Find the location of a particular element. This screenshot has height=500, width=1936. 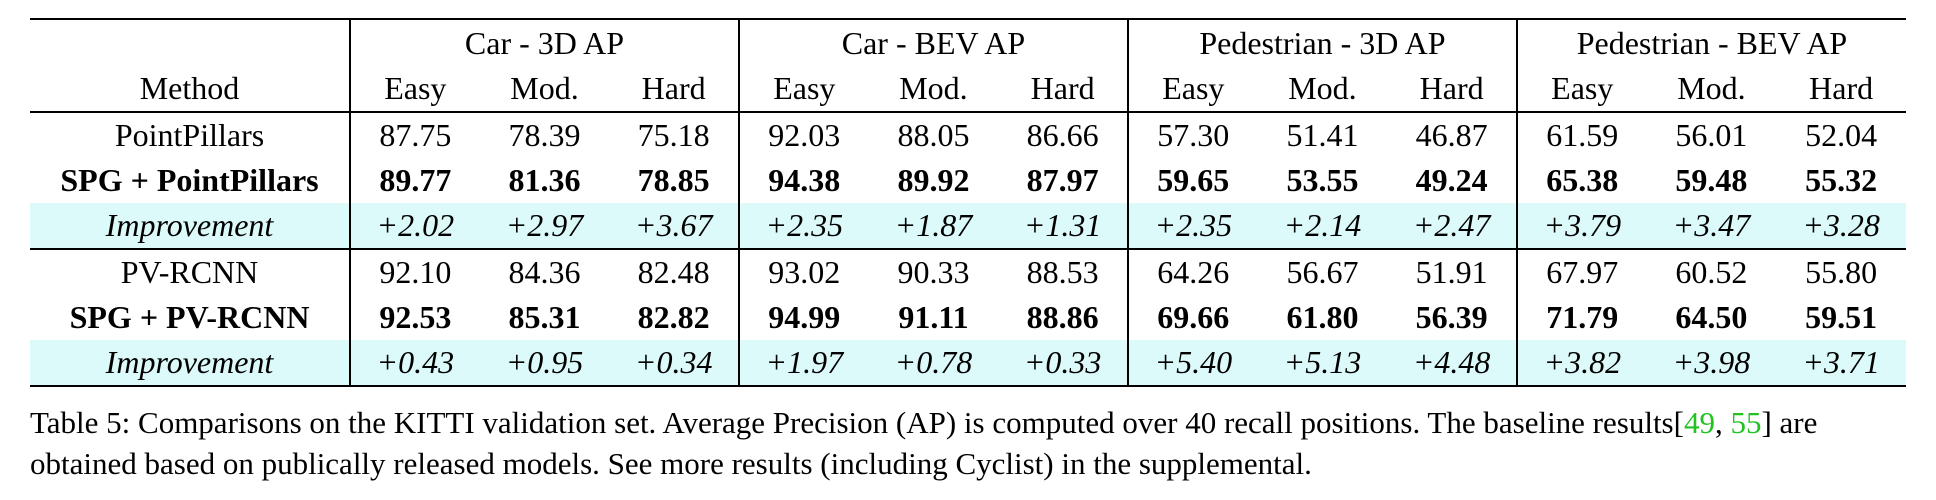

value-cell: 84.36 is located at coordinates (544, 272).